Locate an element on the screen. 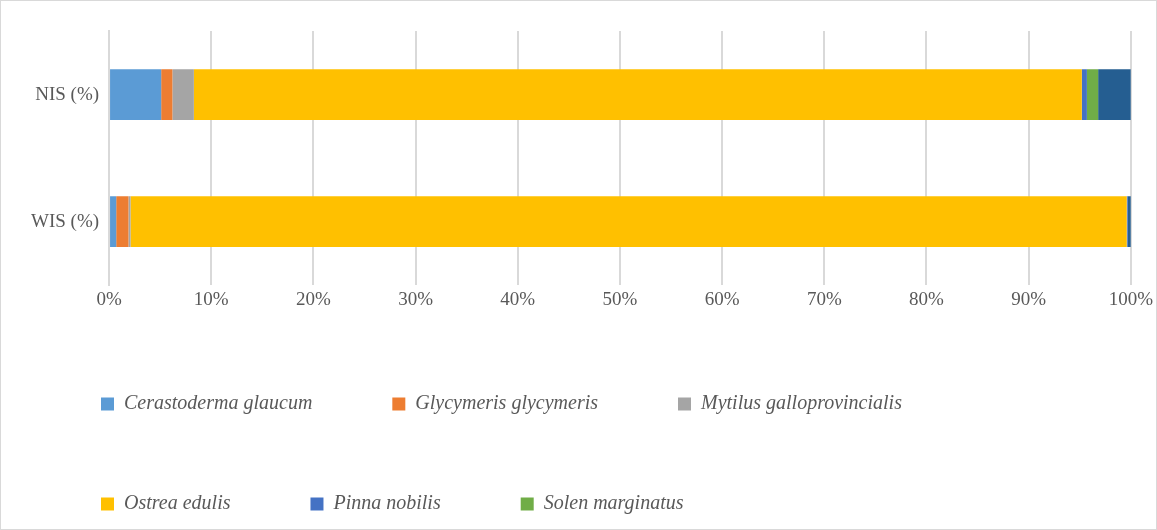  x-tick-label: 50% is located at coordinates (620, 298).